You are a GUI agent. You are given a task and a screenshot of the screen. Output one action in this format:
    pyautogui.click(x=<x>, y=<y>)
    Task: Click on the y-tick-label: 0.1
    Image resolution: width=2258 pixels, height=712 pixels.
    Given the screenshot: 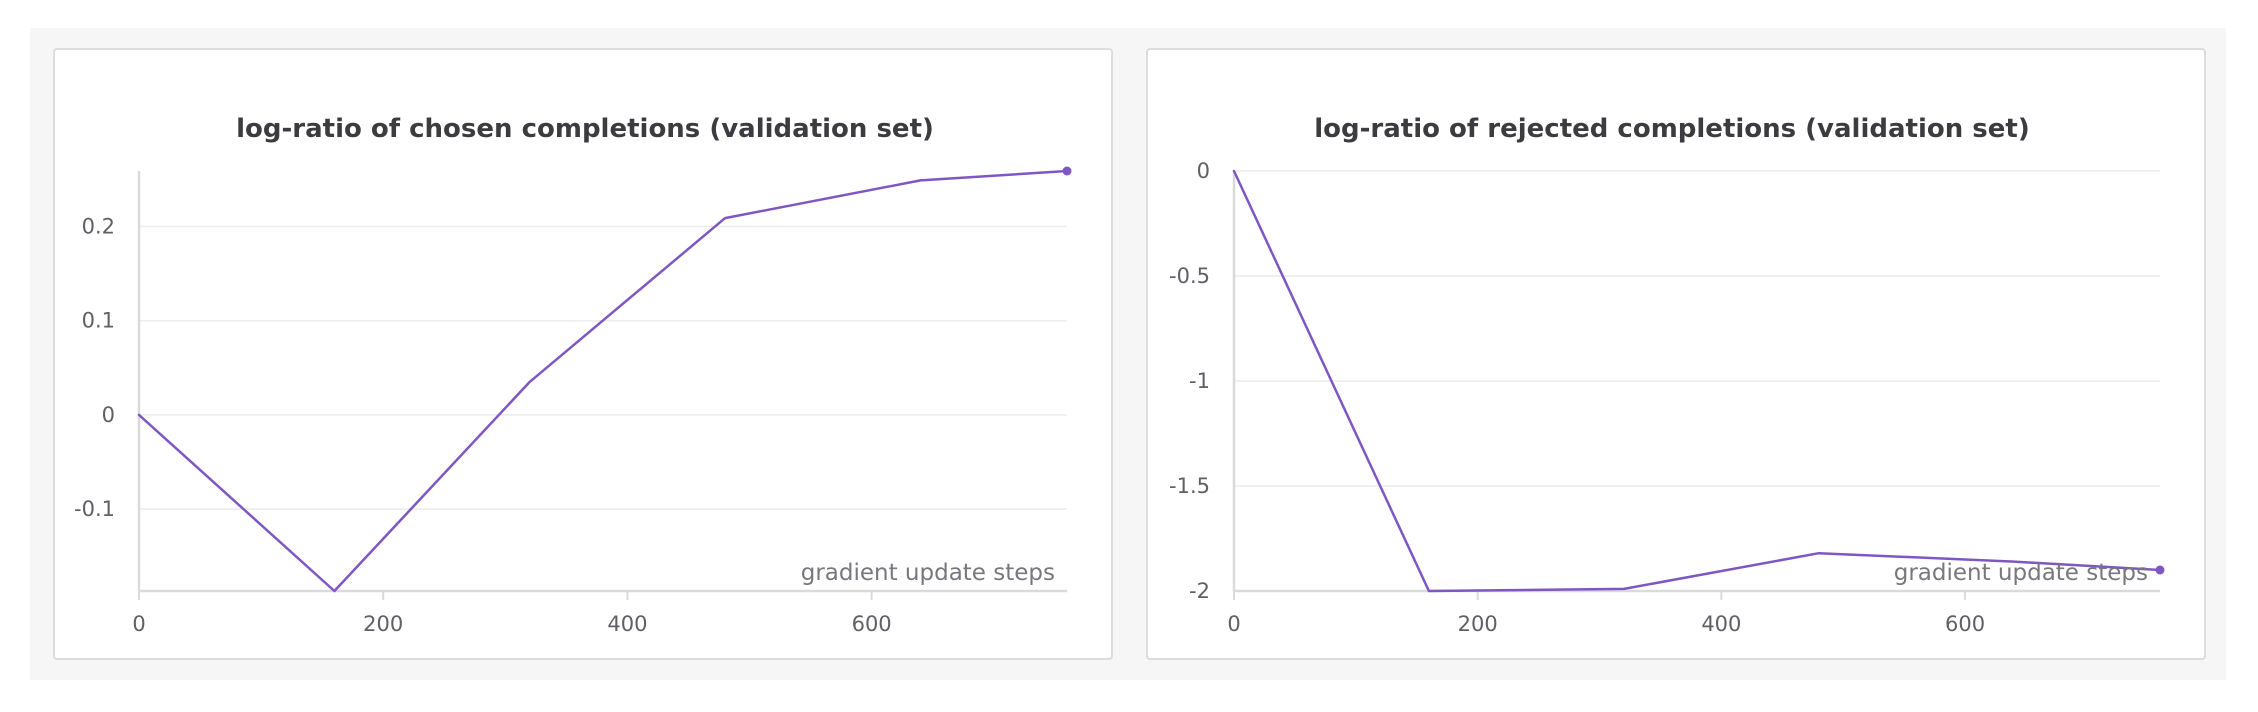 What is the action you would take?
    pyautogui.click(x=98, y=321)
    